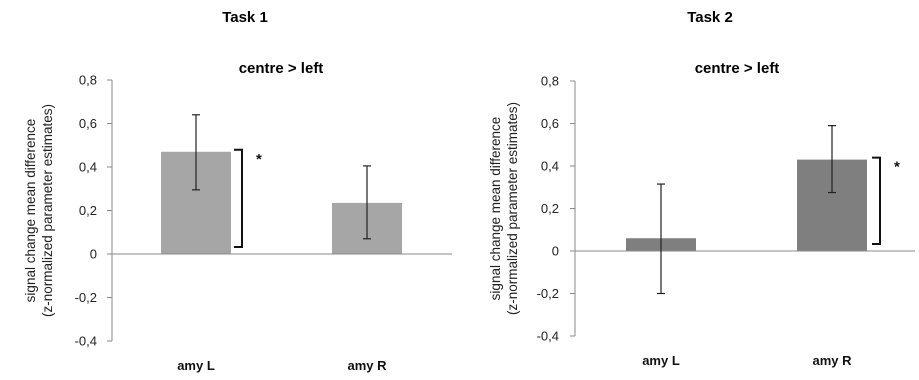 The height and width of the screenshot is (380, 919). What do you see at coordinates (710, 17) in the screenshot?
I see `panel-title: Task 2` at bounding box center [710, 17].